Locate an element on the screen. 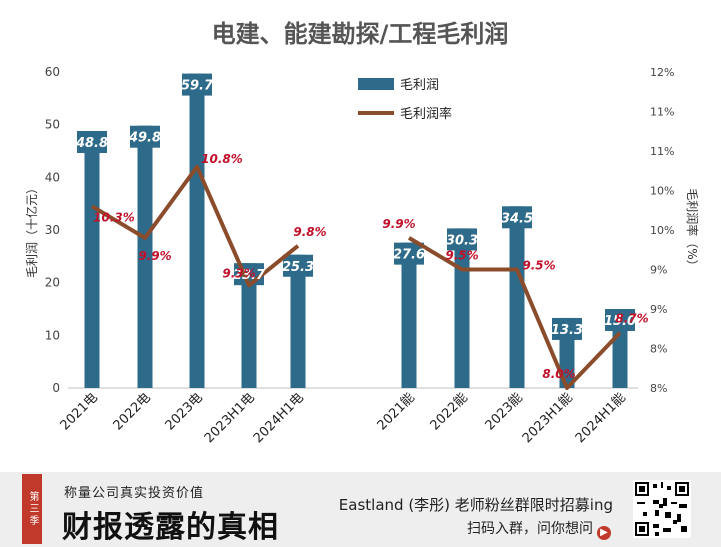 The height and width of the screenshot is (547, 721). y2-tick-label: 12% is located at coordinates (662, 72).